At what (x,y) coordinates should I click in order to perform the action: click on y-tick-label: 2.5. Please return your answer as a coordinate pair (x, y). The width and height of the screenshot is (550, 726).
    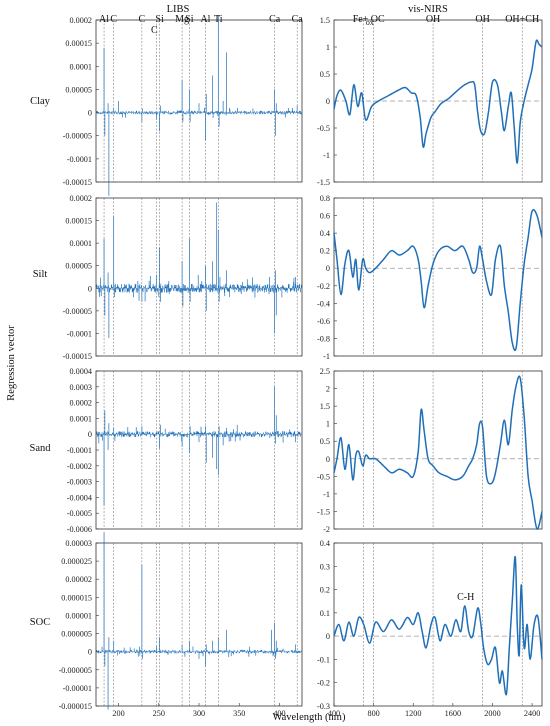
    Looking at the image, I should click on (325, 371).